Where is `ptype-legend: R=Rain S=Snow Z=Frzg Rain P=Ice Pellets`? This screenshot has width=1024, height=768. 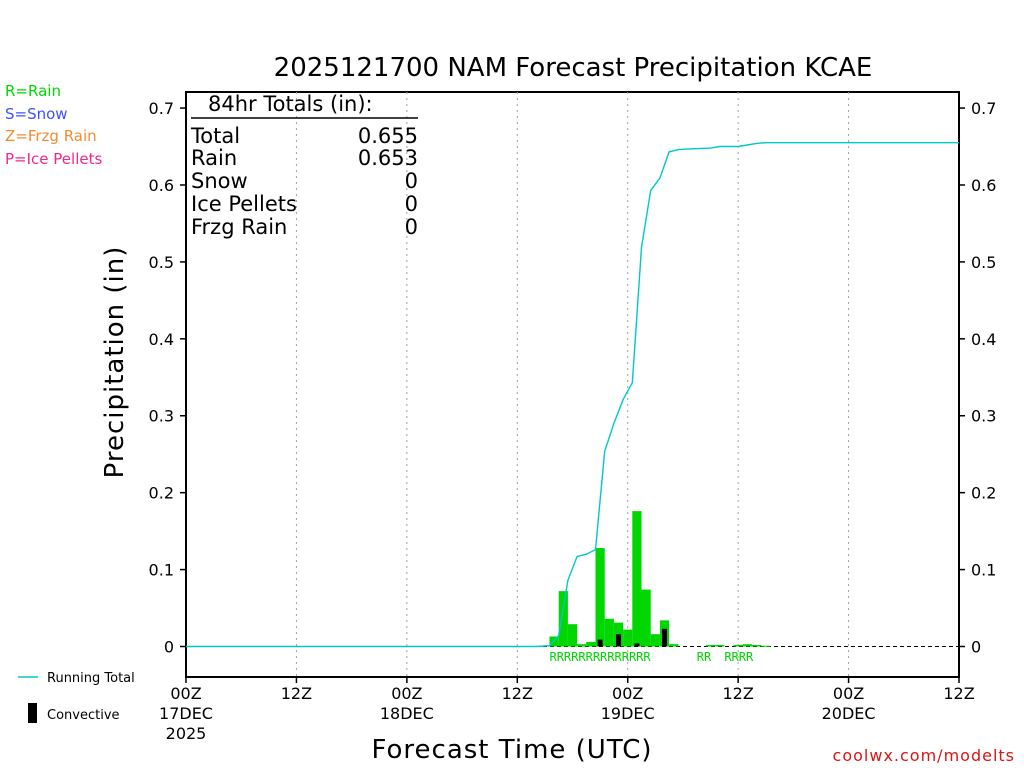 ptype-legend: R=Rain S=Snow Z=Frzg Rain P=Ice Pellets is located at coordinates (53, 125).